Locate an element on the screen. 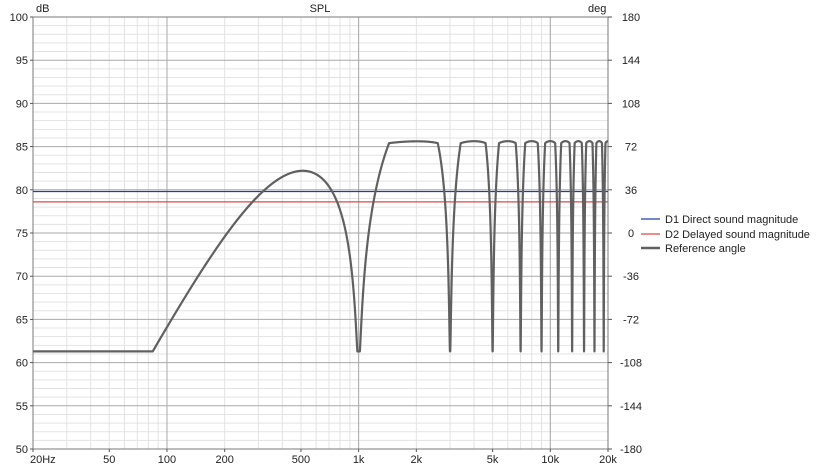 Image resolution: width=820 pixels, height=468 pixels. left-tick-label: 95 is located at coordinates (22, 61).